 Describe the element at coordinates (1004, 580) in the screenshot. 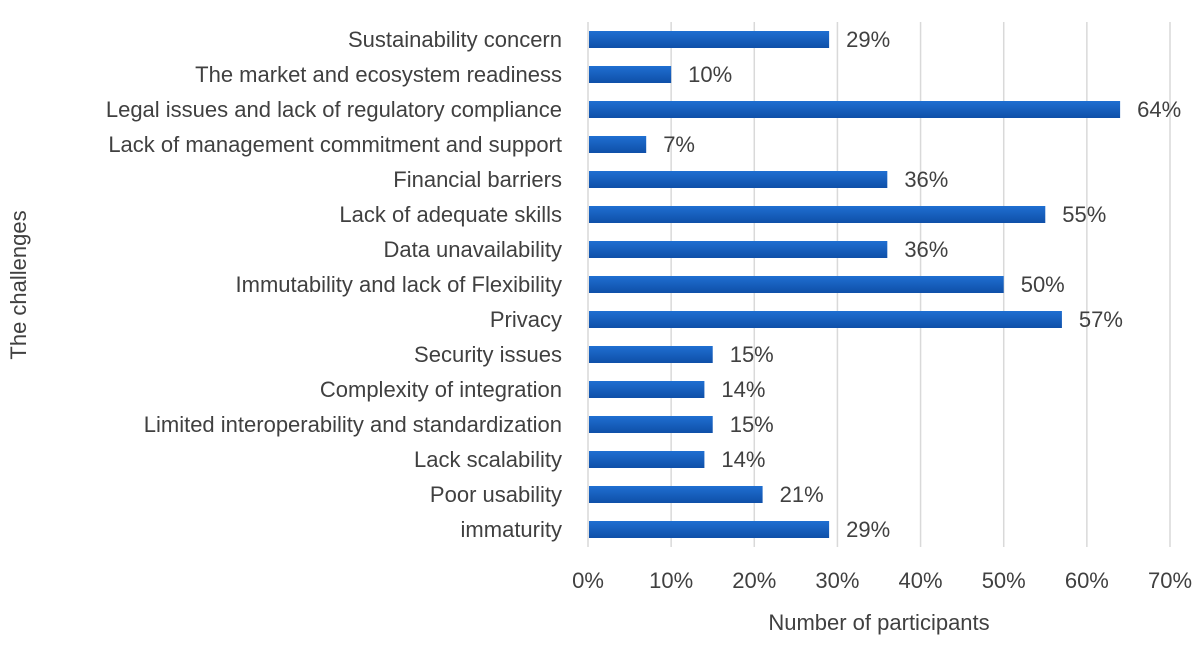

I see `x-tick-label: 50%` at that location.